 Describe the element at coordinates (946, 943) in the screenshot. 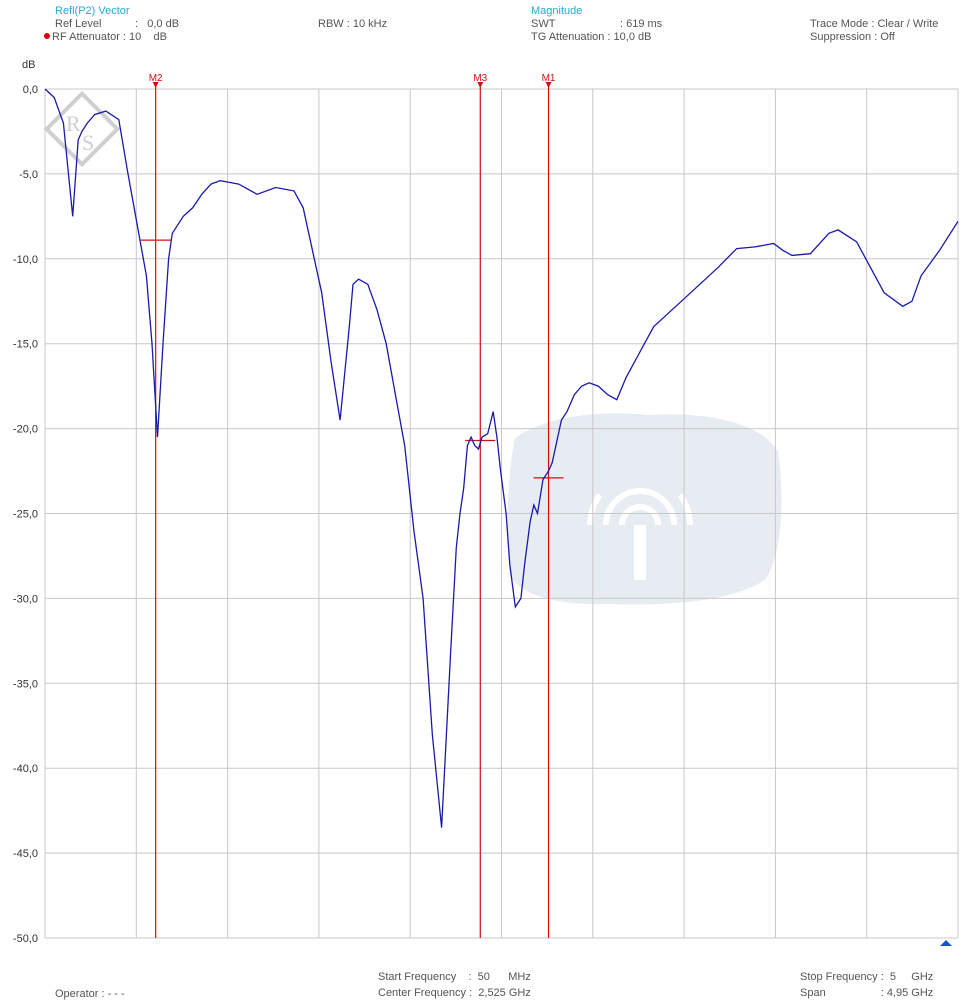

I see `scroll-triangle-icon` at that location.